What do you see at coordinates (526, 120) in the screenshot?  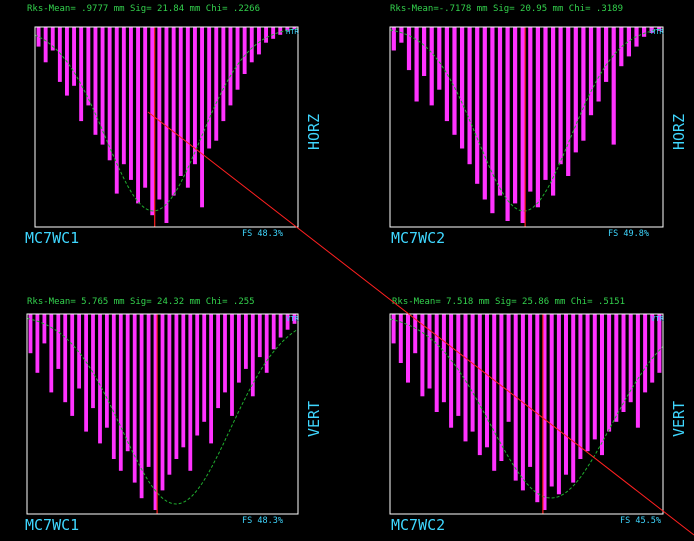 I see `fit-curve` at bounding box center [526, 120].